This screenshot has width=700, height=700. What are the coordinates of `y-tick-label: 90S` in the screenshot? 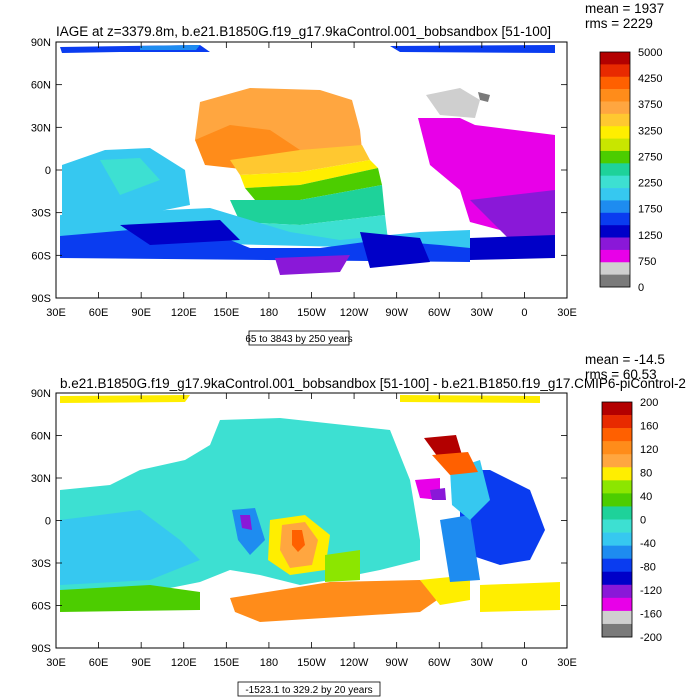 It's located at (41, 649).